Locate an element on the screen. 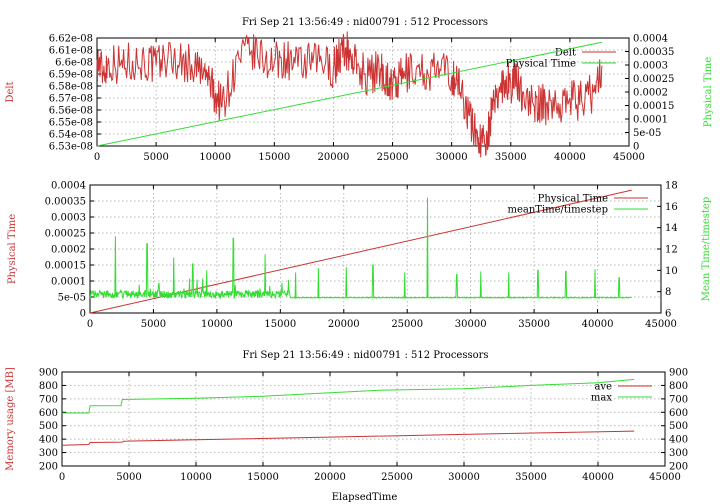 The width and height of the screenshot is (720, 504). y2-tick-label: 800 is located at coordinates (678, 386).